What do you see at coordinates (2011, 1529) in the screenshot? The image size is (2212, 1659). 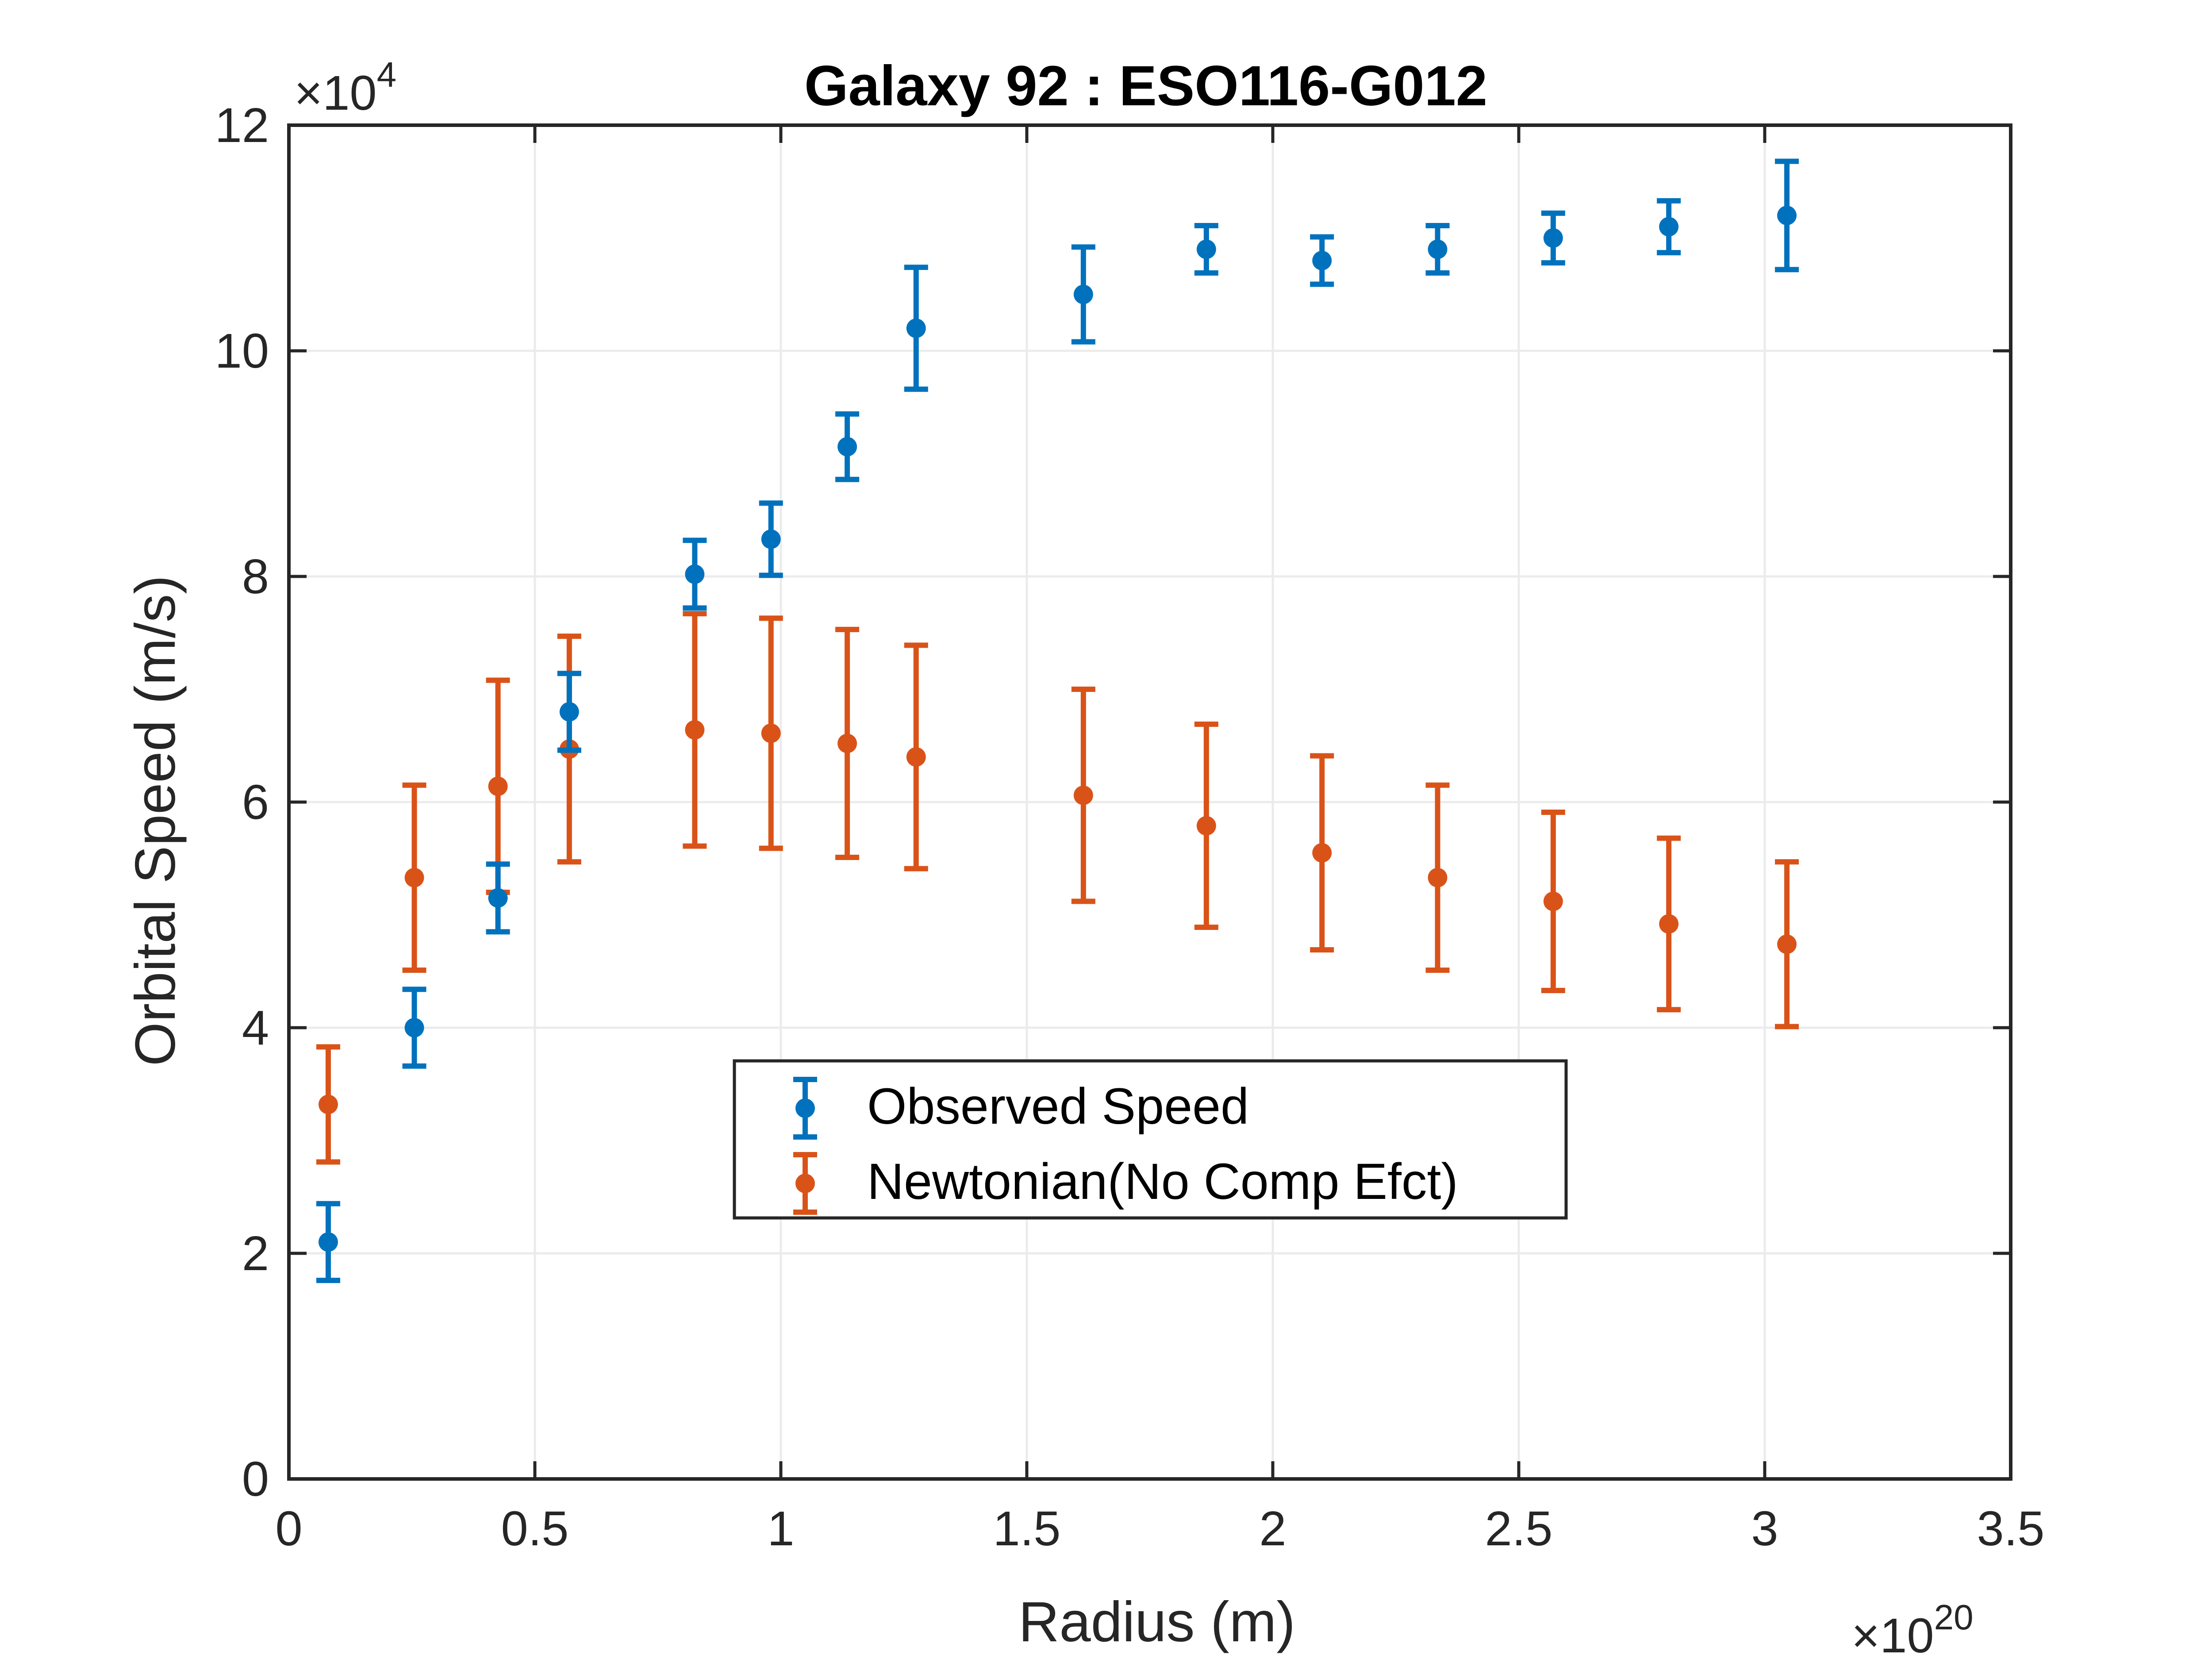 I see `x-tick-label: 3.5` at bounding box center [2011, 1529].